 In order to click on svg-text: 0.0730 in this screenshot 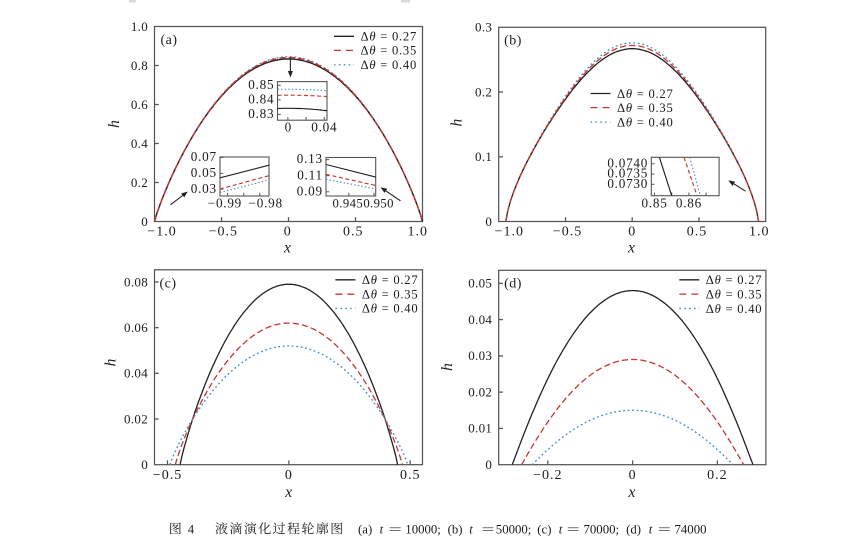, I will do `click(627, 183)`.